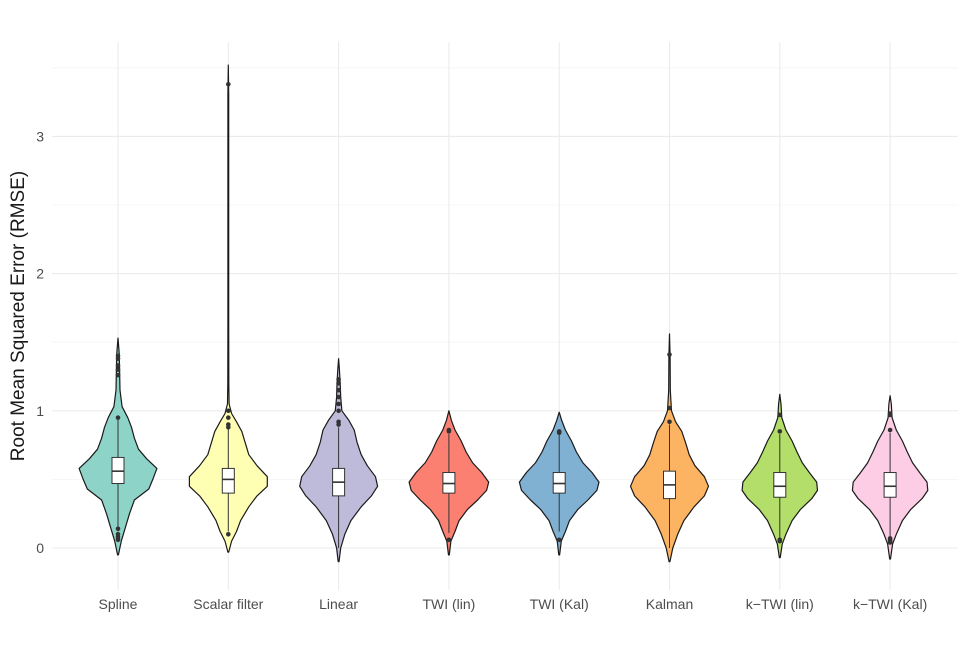  What do you see at coordinates (338, 604) in the screenshot?
I see `x-tick-label: Linear` at bounding box center [338, 604].